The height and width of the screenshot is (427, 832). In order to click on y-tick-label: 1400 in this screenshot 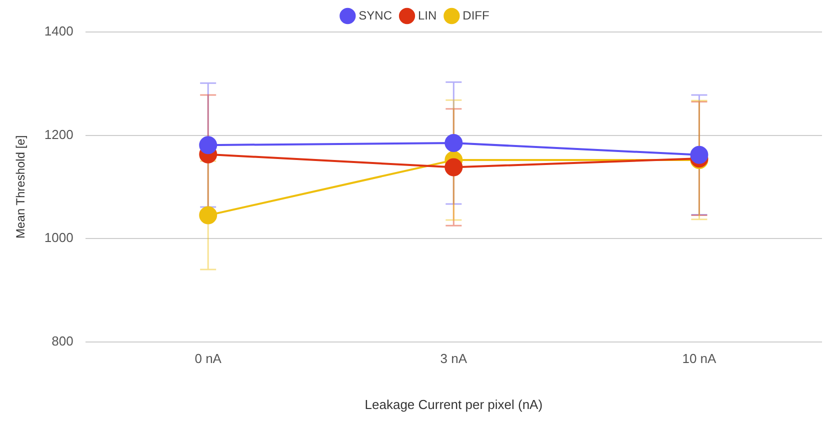, I will do `click(59, 31)`.